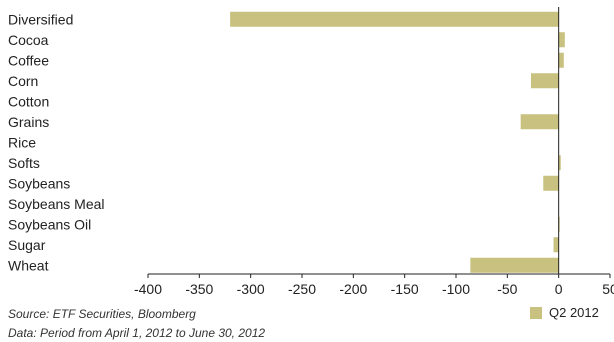 The width and height of the screenshot is (614, 342). Describe the element at coordinates (28, 60) in the screenshot. I see `category-label: Coffee` at that location.